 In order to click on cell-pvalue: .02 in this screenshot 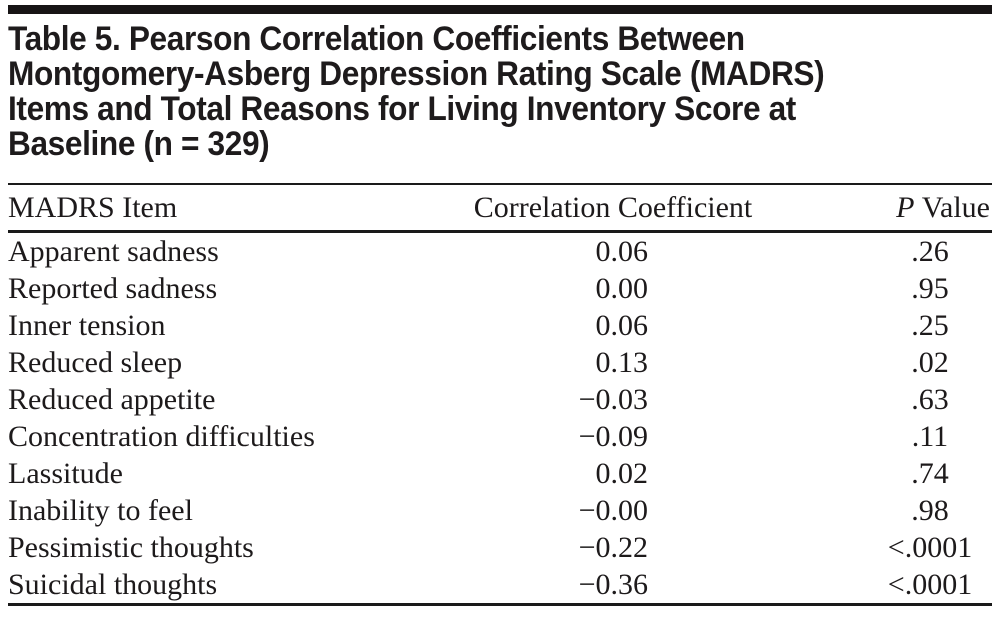, I will do `click(930, 362)`.